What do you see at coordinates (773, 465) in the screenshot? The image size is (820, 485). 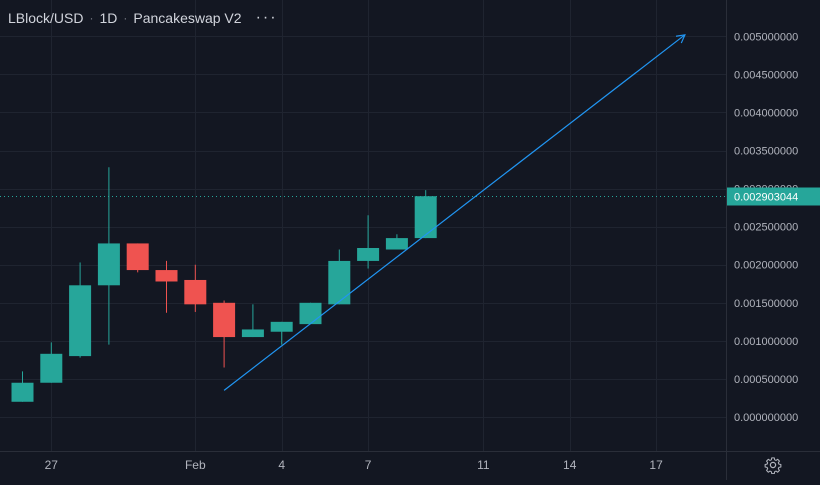 I see `gear-icon` at bounding box center [773, 465].